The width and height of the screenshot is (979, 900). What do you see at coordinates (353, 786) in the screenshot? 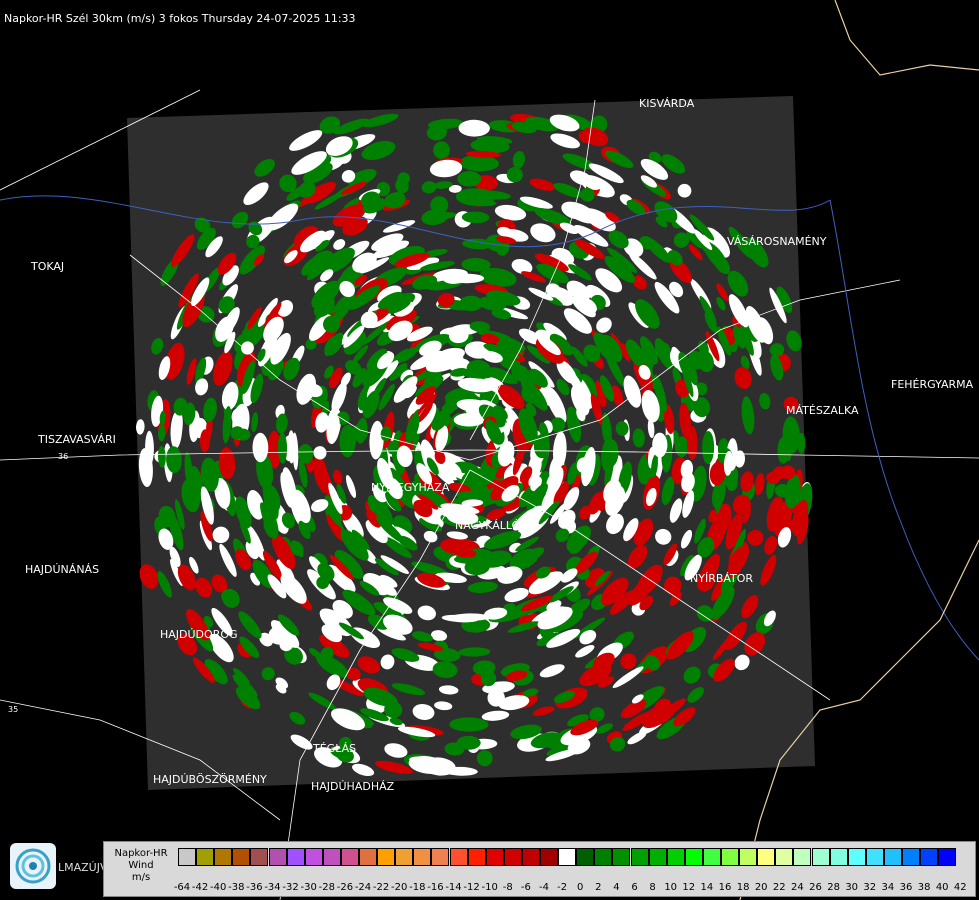
I see `city-label: HAJDÚHADHÁZ` at bounding box center [353, 786].